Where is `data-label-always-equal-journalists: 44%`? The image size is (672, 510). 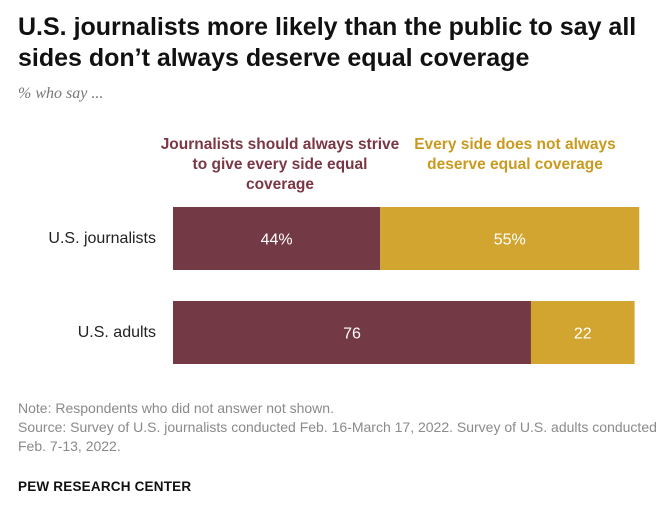 data-label-always-equal-journalists: 44% is located at coordinates (277, 240).